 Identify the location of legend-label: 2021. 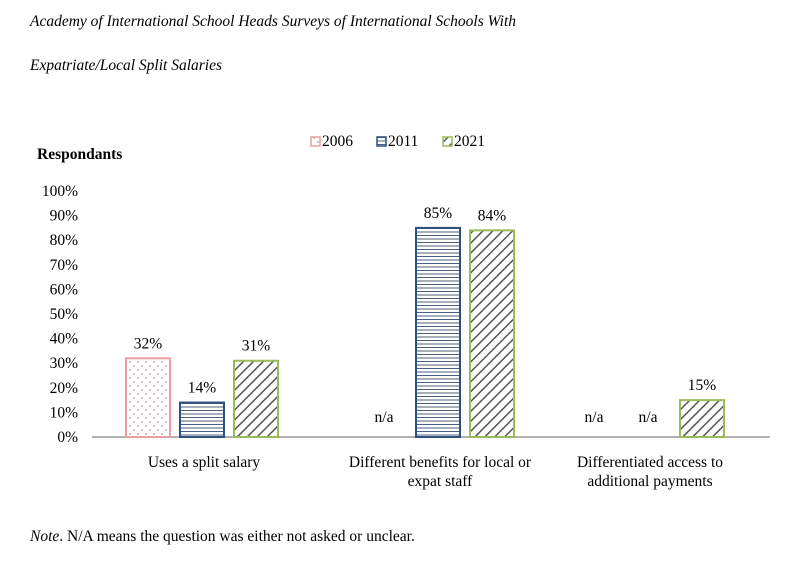
(469, 141).